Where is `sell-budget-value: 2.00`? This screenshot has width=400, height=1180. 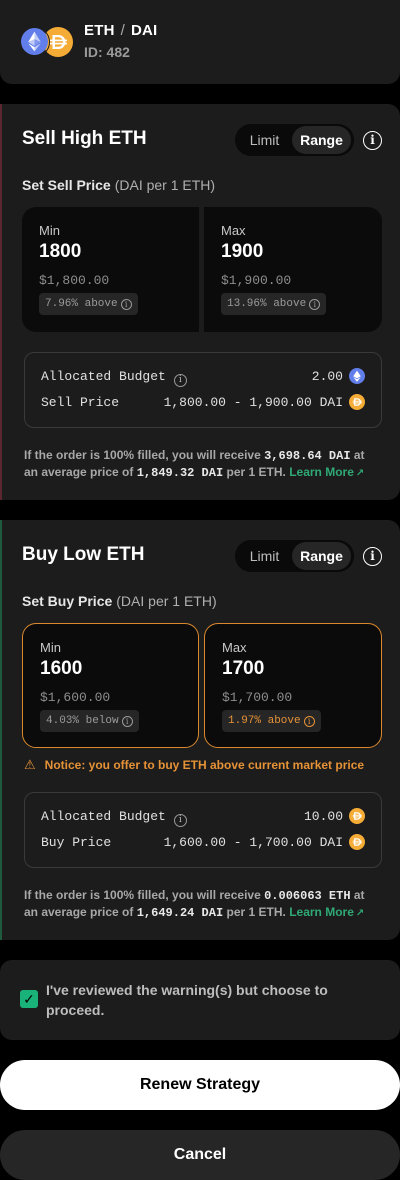 sell-budget-value: 2.00 is located at coordinates (327, 376).